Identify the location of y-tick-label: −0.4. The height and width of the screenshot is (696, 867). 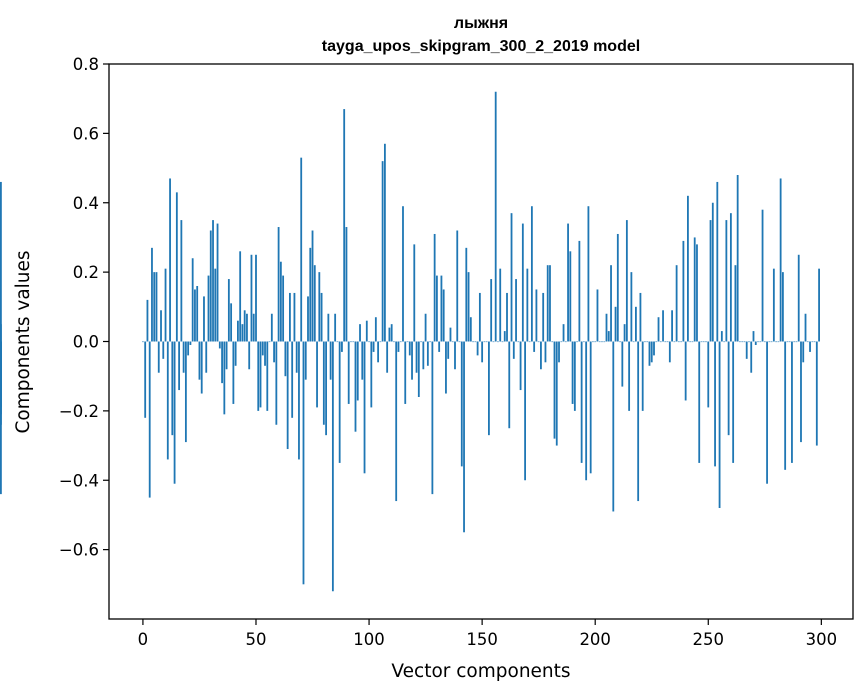
(79, 480).